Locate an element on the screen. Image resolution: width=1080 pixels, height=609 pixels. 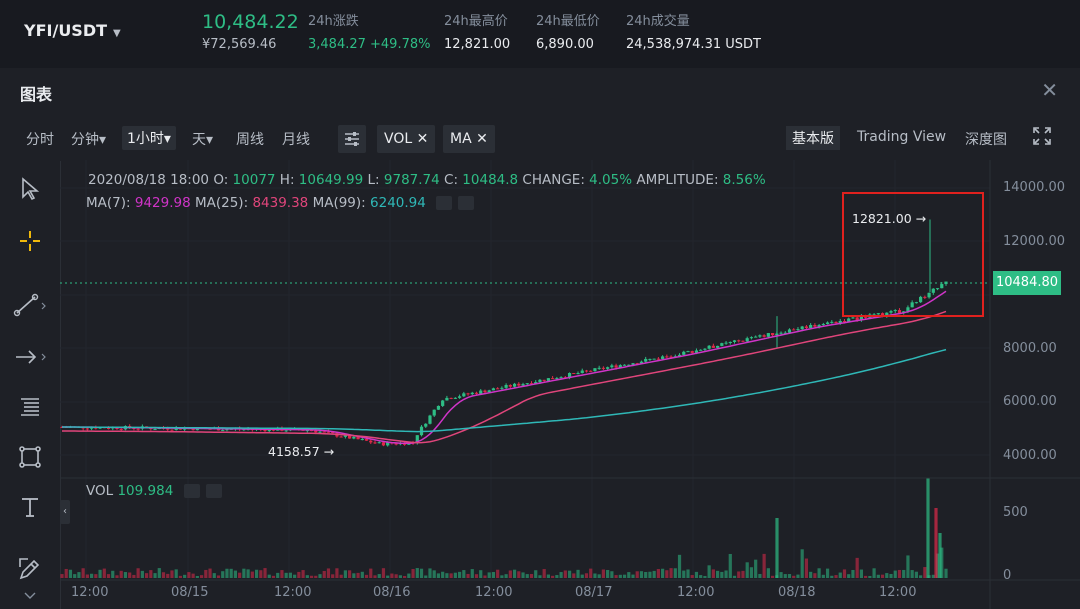
pencil-icon is located at coordinates (30, 569).